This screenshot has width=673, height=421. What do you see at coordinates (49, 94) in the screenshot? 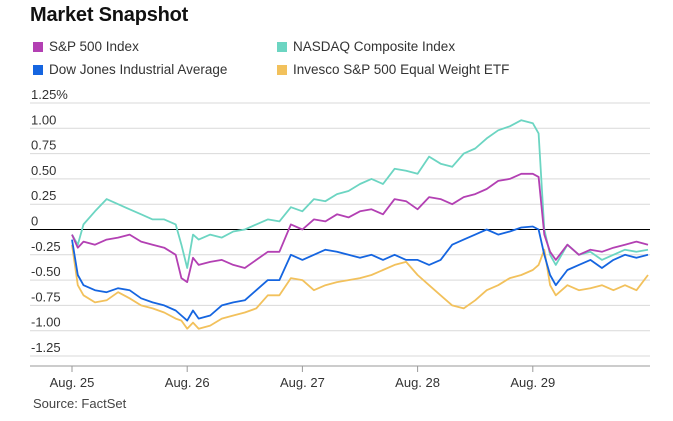
I see `y-tick-label: 1.25%` at bounding box center [49, 94].